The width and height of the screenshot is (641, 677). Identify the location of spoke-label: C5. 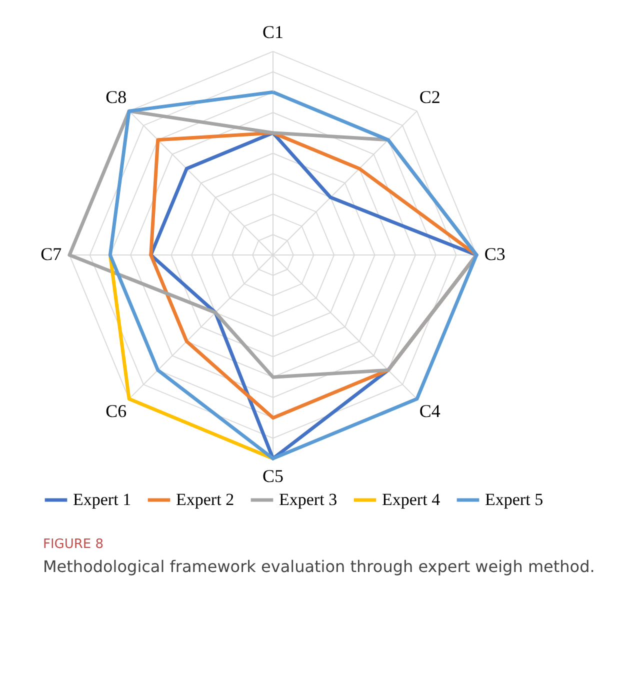
(273, 476).